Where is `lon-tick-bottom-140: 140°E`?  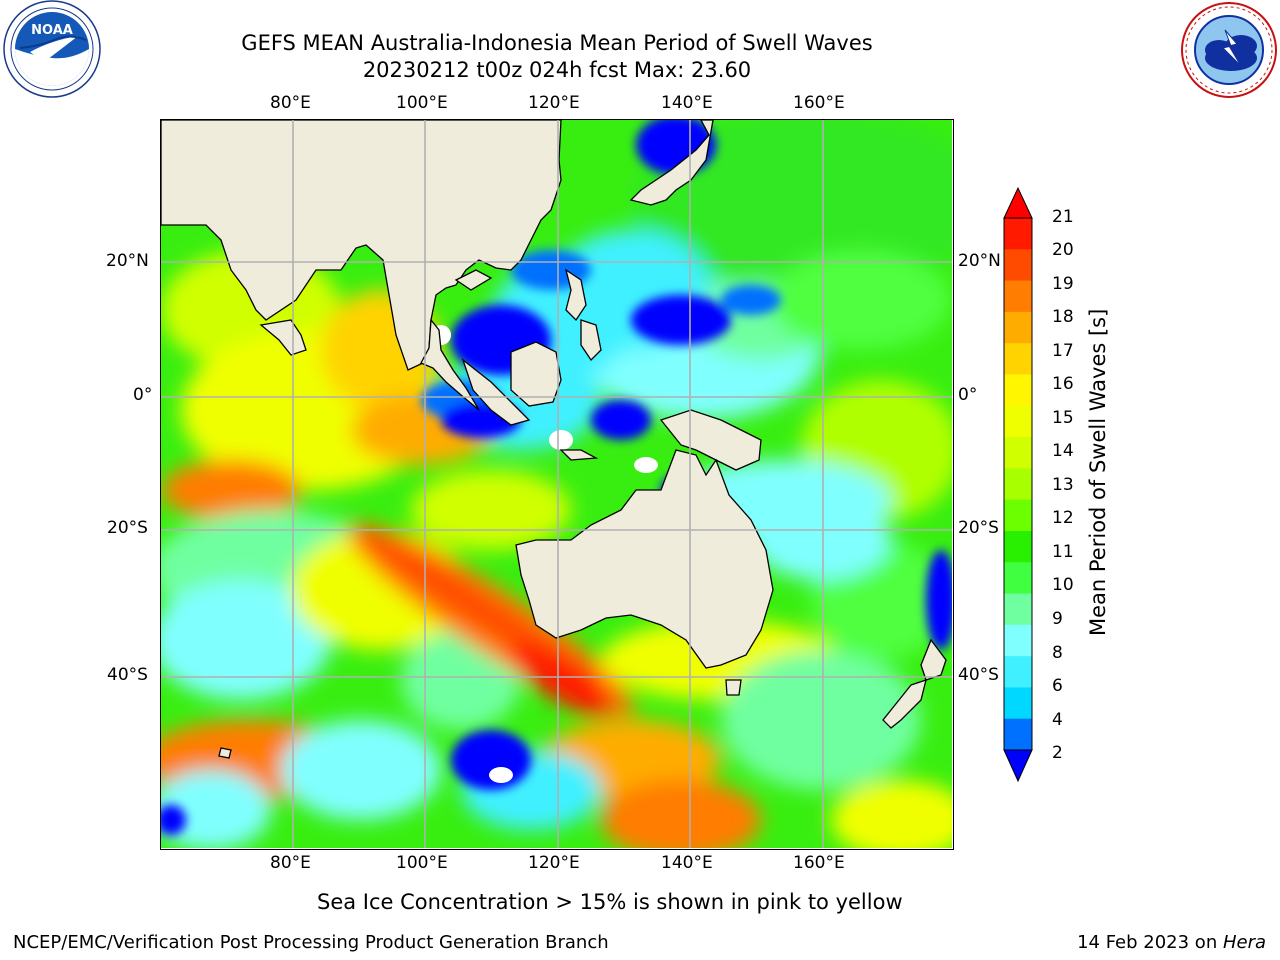
lon-tick-bottom-140: 140°E is located at coordinates (687, 863).